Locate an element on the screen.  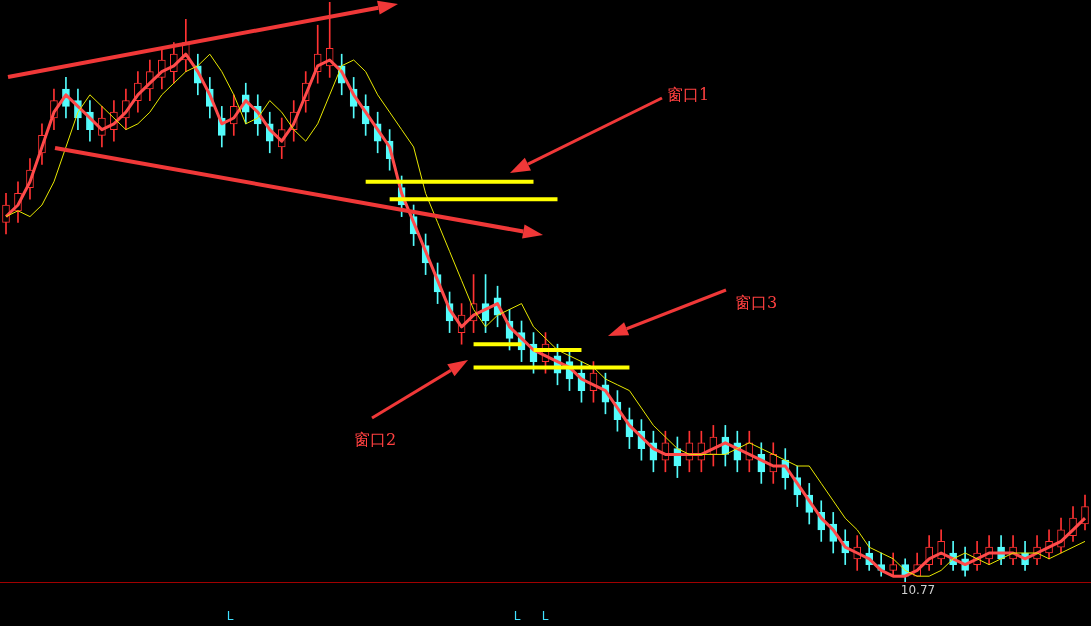
annotation: 窗口2 is located at coordinates (375, 440).